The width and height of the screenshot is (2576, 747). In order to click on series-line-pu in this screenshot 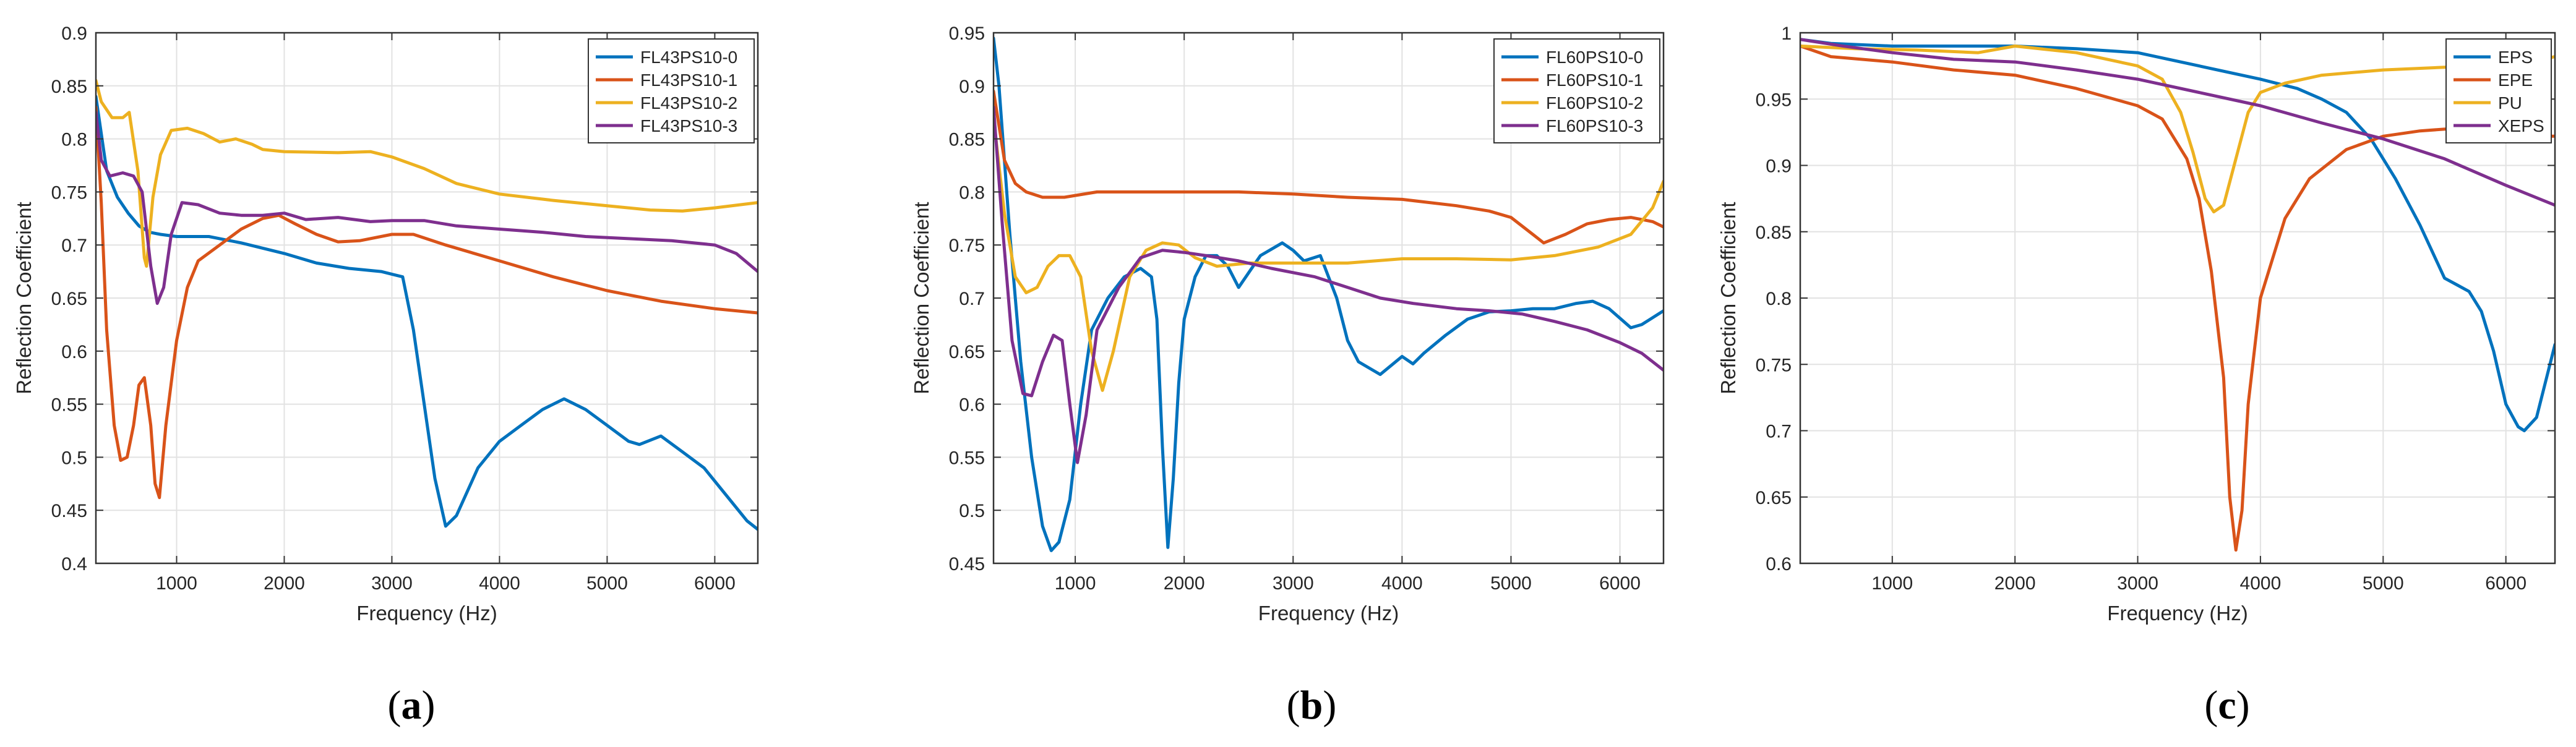, I will do `click(2177, 129)`.